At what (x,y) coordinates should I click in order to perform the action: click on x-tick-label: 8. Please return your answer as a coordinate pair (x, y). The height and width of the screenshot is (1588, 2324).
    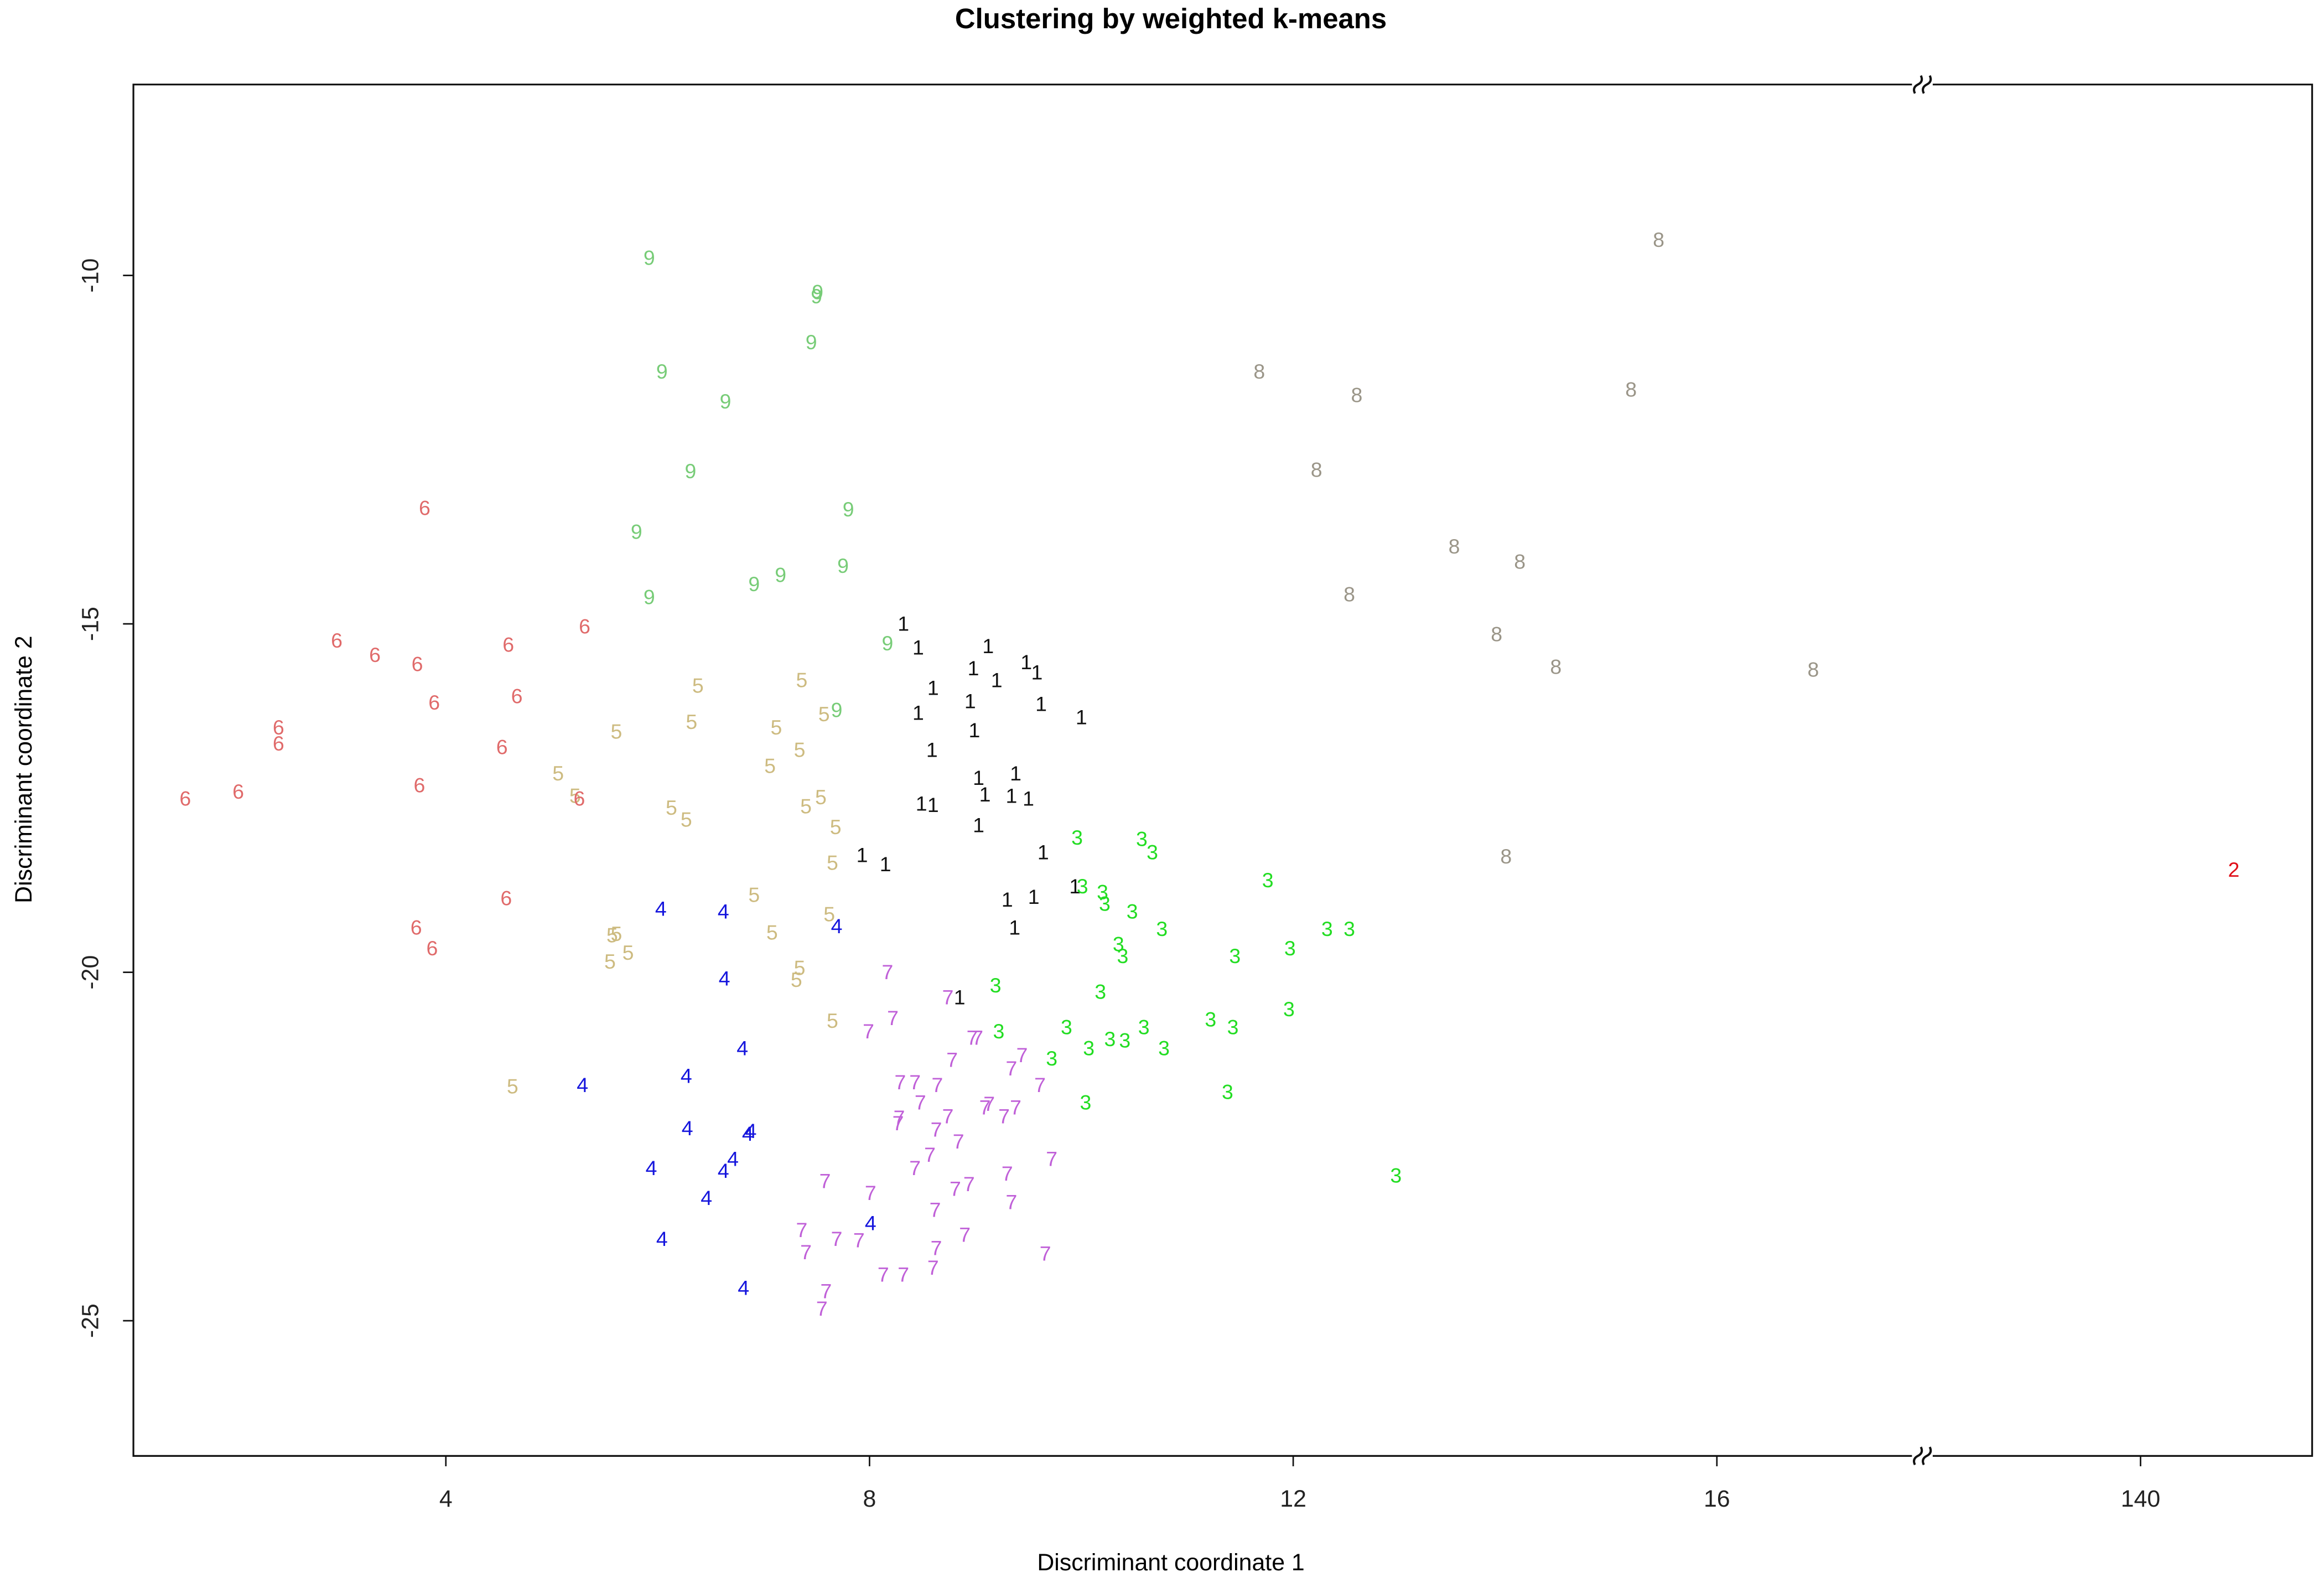
    Looking at the image, I should click on (869, 1499).